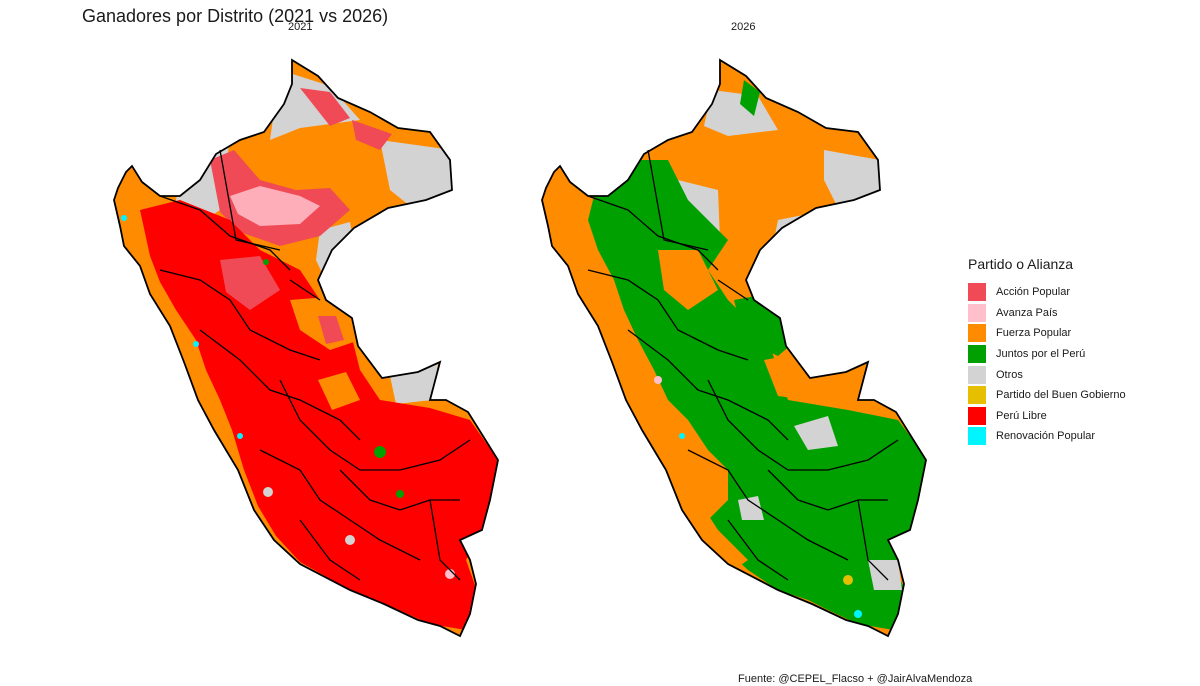 This screenshot has height=686, width=1200. What do you see at coordinates (1041, 354) in the screenshot?
I see `legend-label: Juntos por el Perú` at bounding box center [1041, 354].